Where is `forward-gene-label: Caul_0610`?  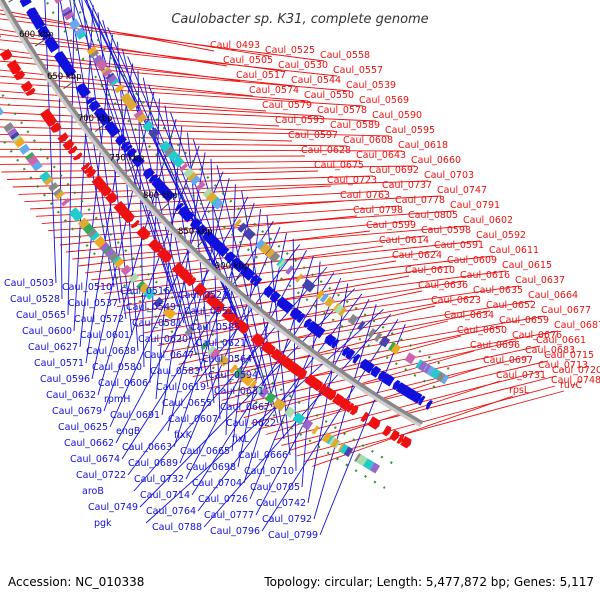 forward-gene-label: Caul_0610 is located at coordinates (430, 270).